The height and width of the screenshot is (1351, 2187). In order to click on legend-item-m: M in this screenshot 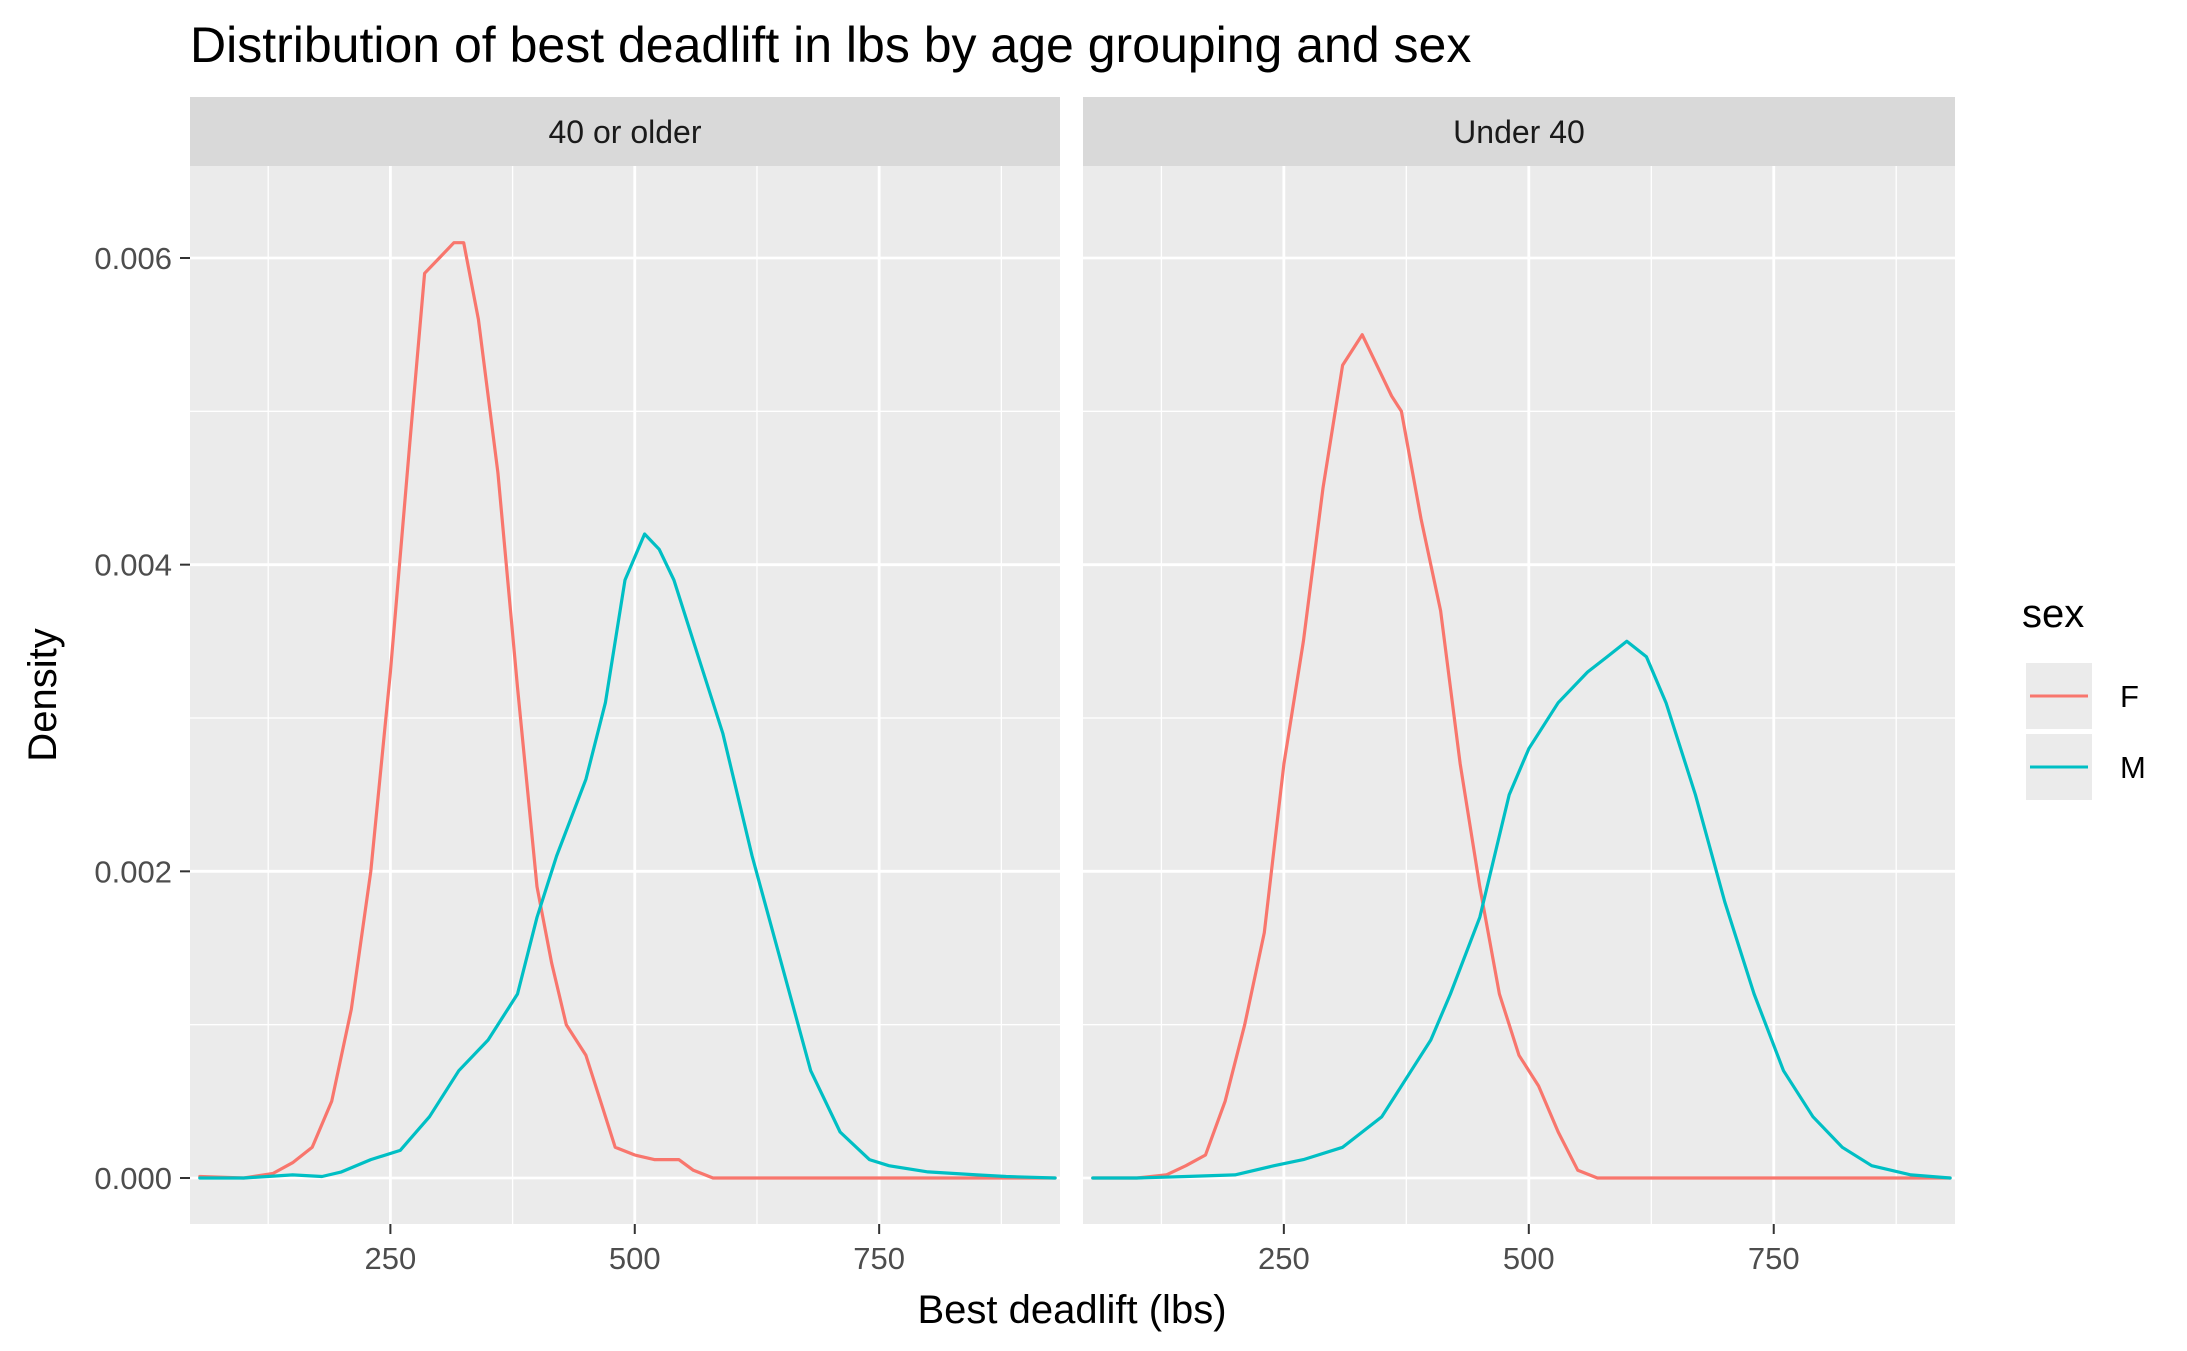, I will do `click(2086, 767)`.